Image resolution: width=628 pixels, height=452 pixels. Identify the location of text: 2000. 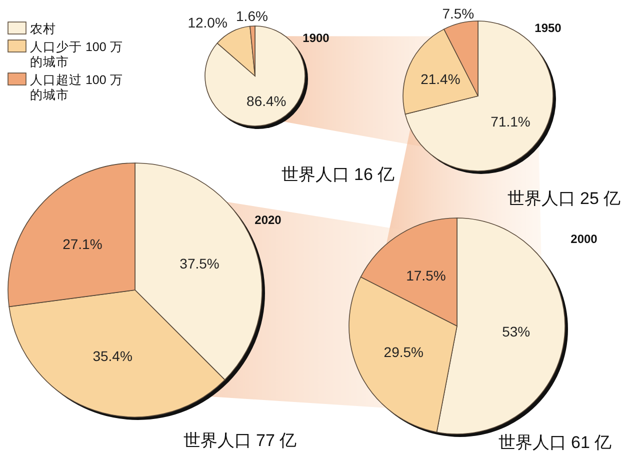
(584, 239).